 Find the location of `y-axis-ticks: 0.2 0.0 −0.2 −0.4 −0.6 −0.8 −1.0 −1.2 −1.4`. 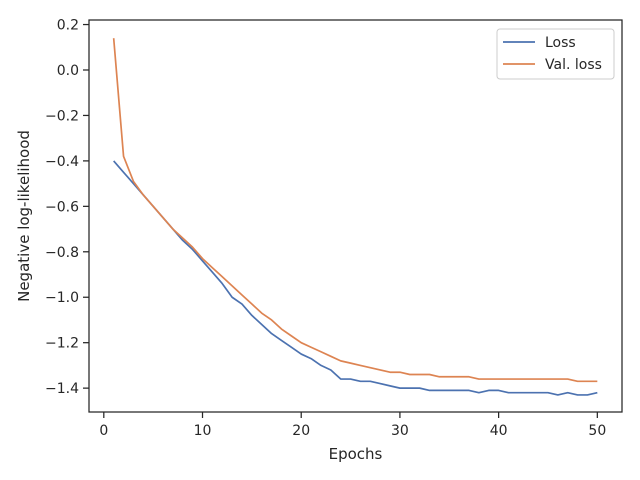

y-axis-ticks: 0.2 0.0 −0.2 −0.4 −0.6 −0.8 −1.0 −1.2 −1.4 is located at coordinates (67, 207).